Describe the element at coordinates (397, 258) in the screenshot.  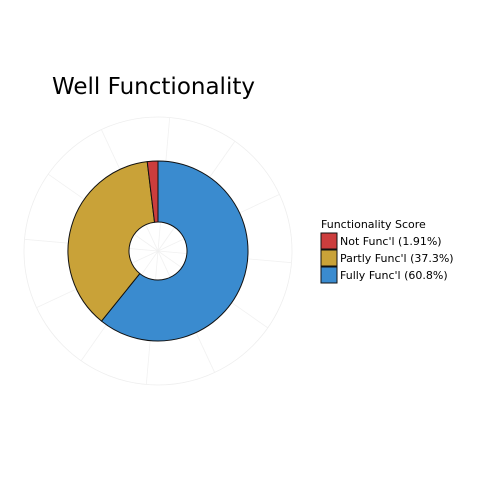
I see `legend-label: Partly Func'l (37.3%)` at that location.